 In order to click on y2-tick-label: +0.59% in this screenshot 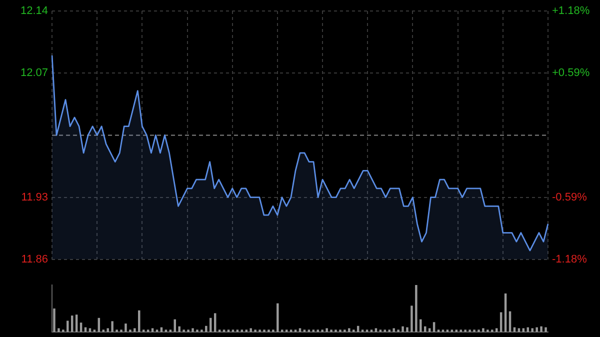, I will do `click(571, 73)`.